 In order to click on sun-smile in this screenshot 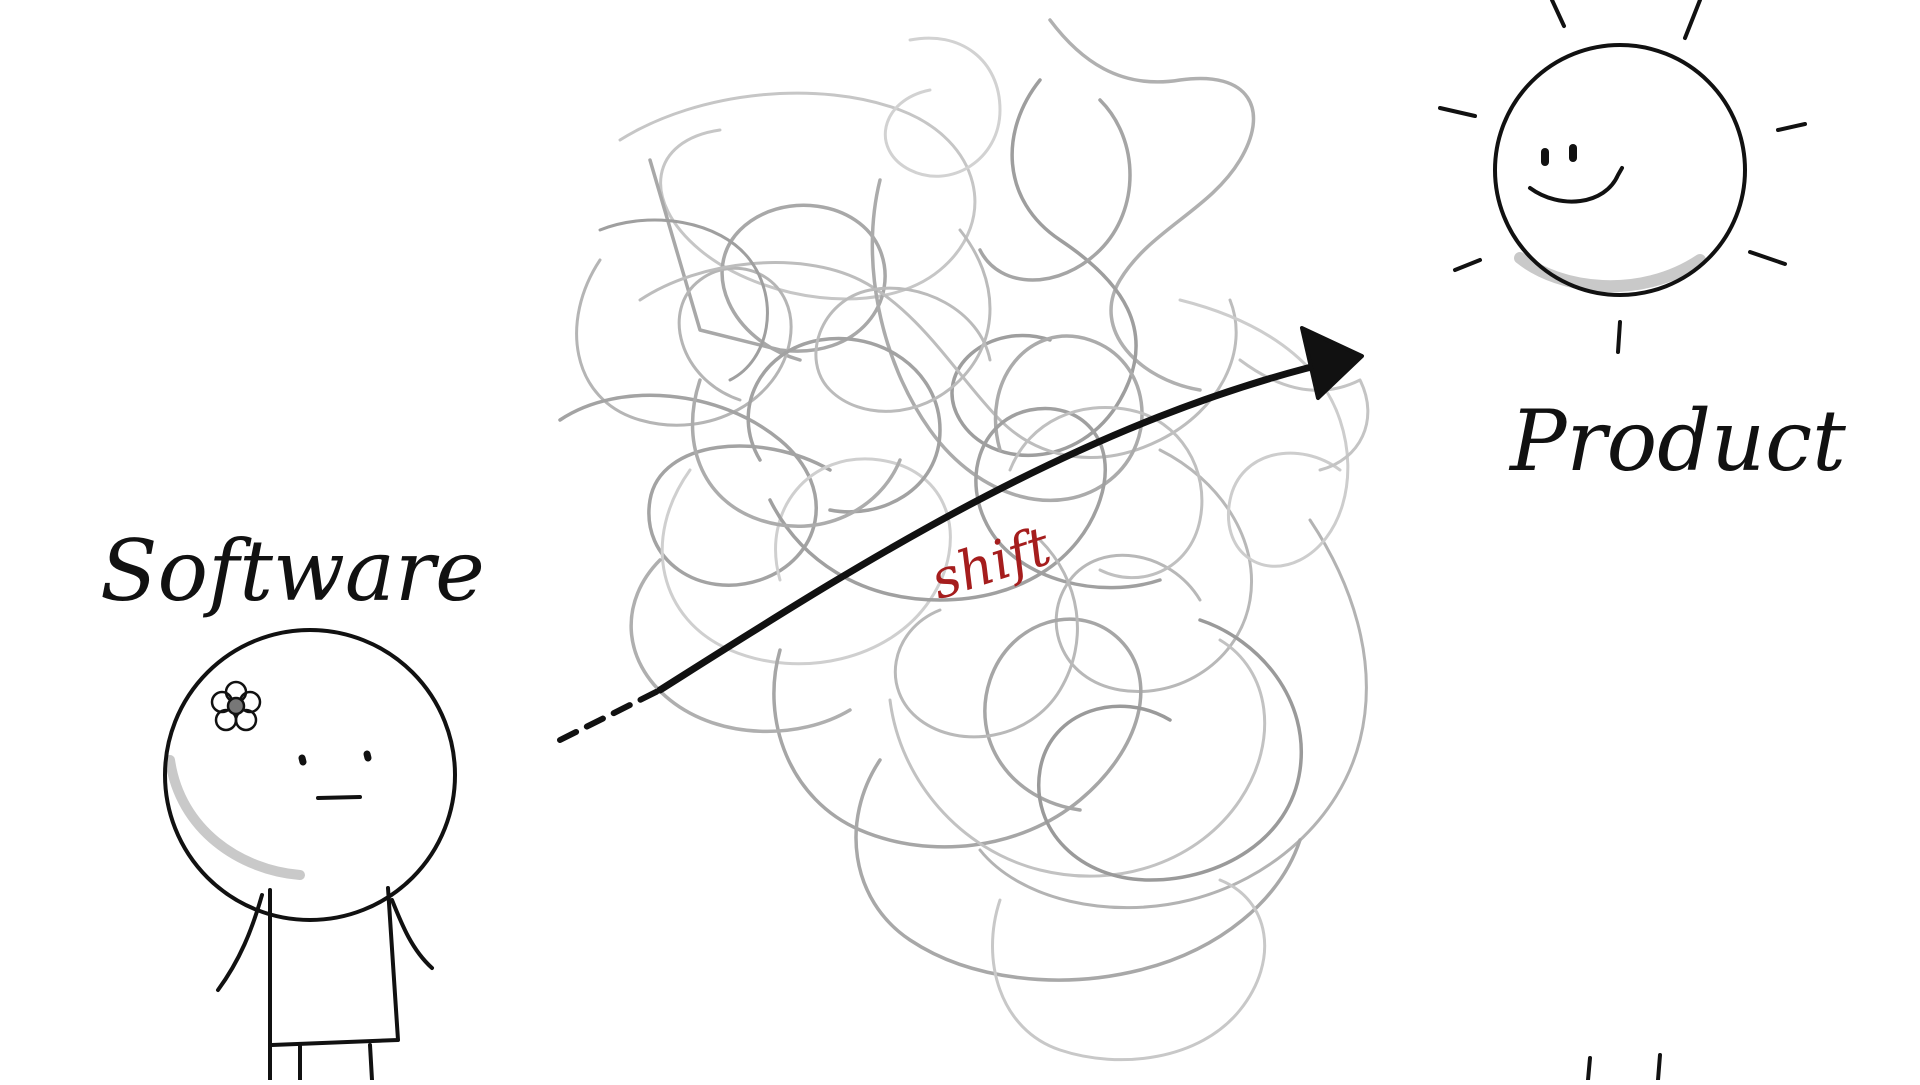, I will do `click(1576, 185)`.